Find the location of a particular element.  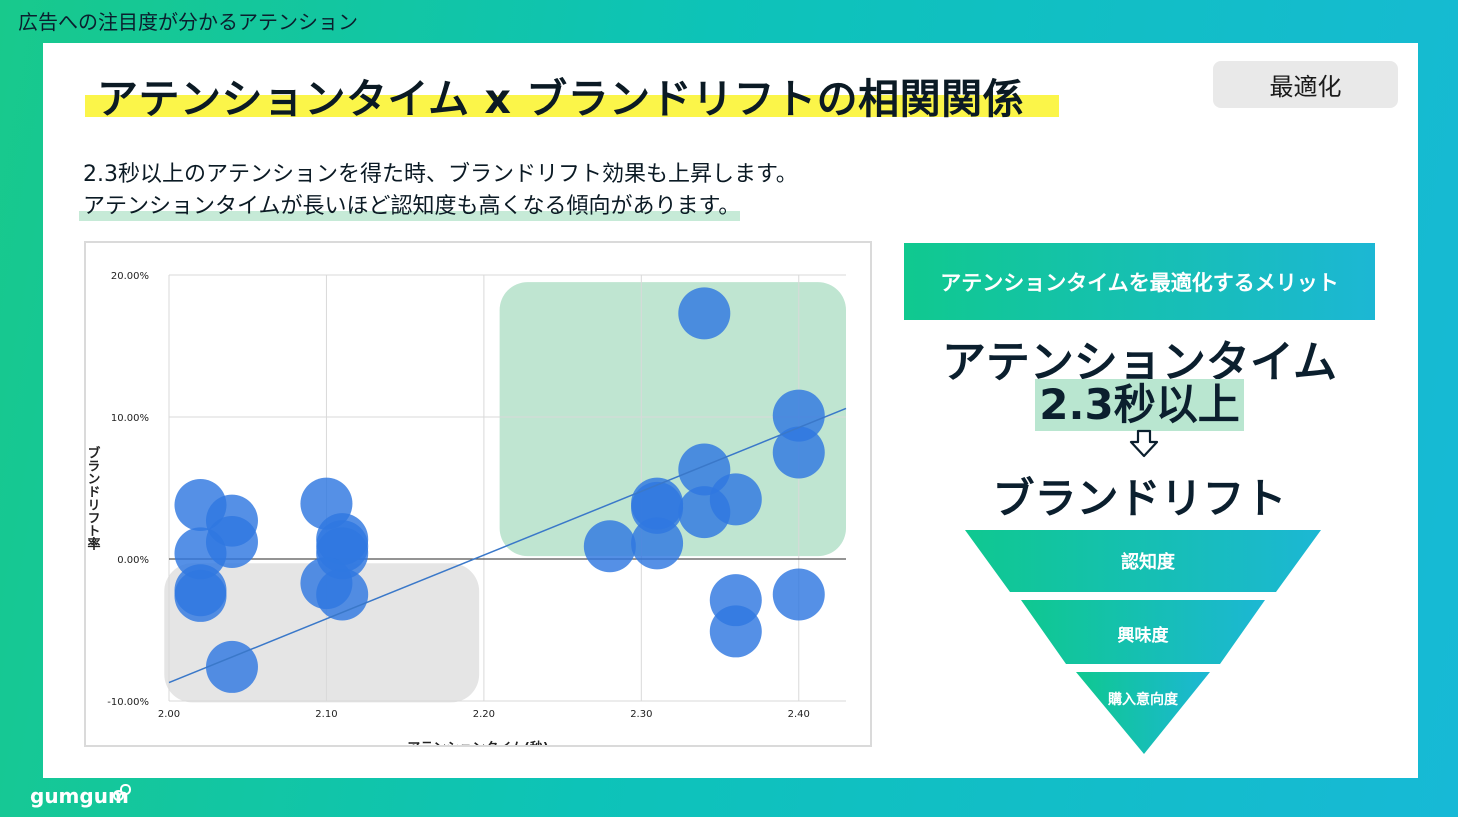

y-axis-label: ブランドリフト率 is located at coordinates (93, 498).